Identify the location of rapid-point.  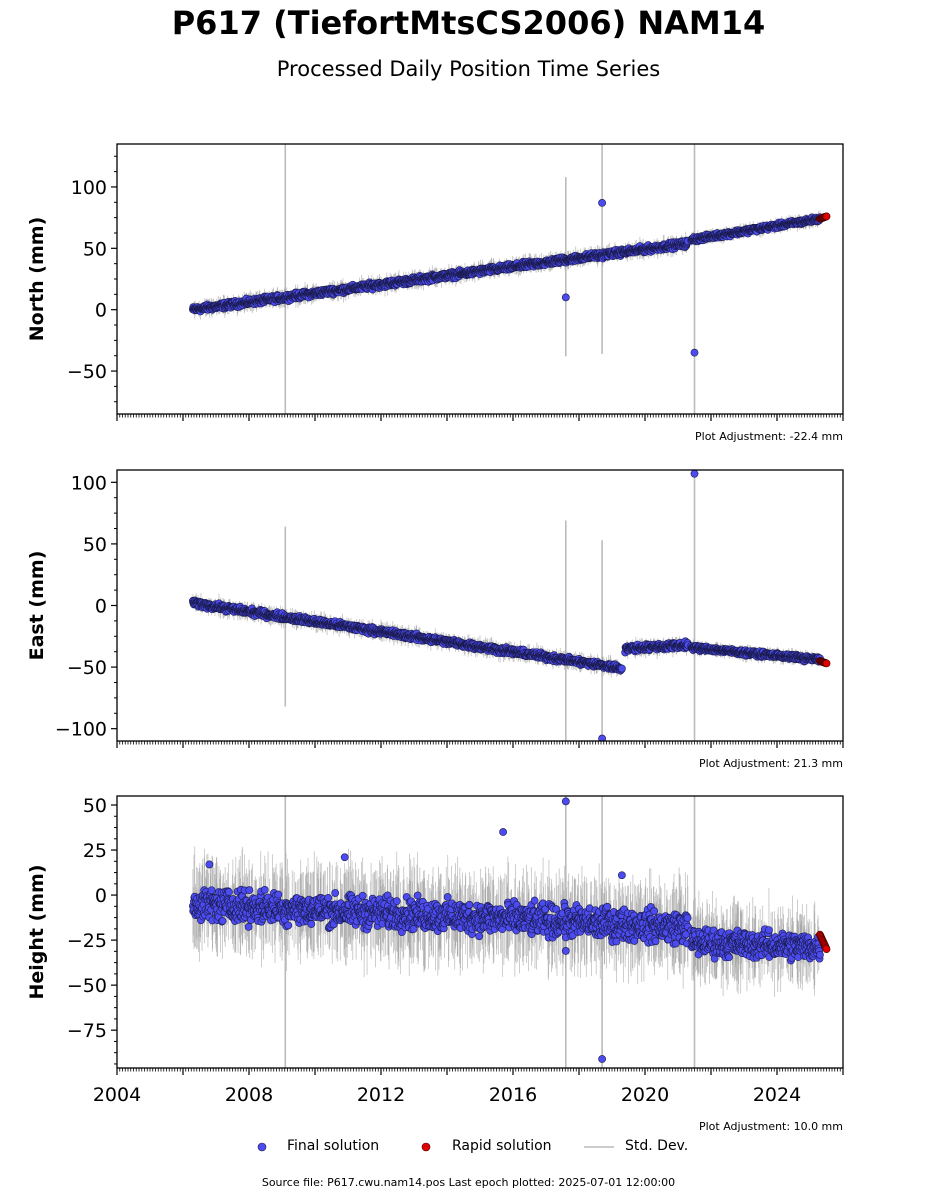
(826, 216).